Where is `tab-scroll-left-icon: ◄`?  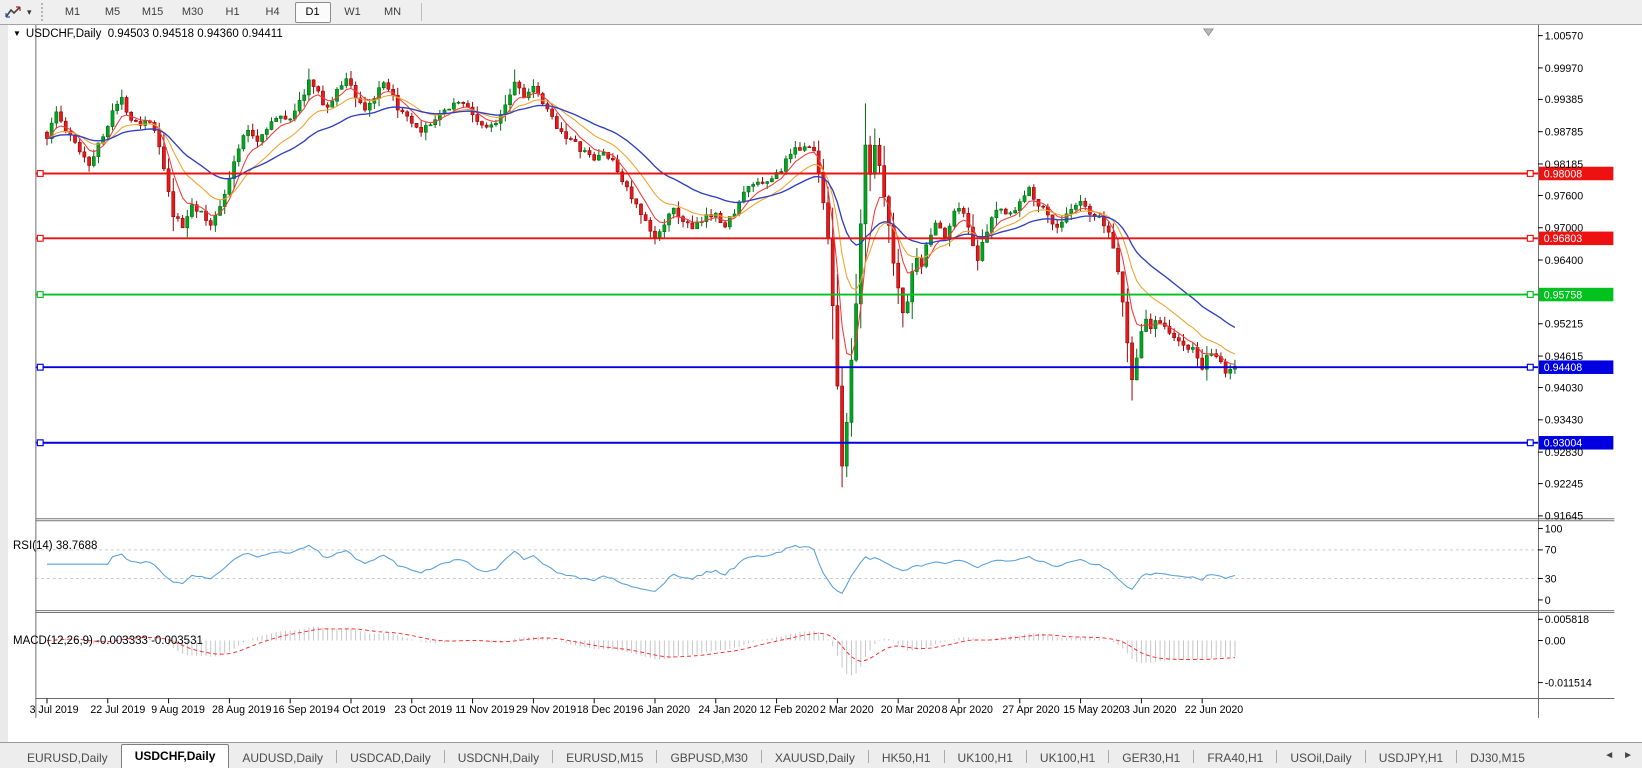
tab-scroll-left-icon: ◄ is located at coordinates (1609, 755).